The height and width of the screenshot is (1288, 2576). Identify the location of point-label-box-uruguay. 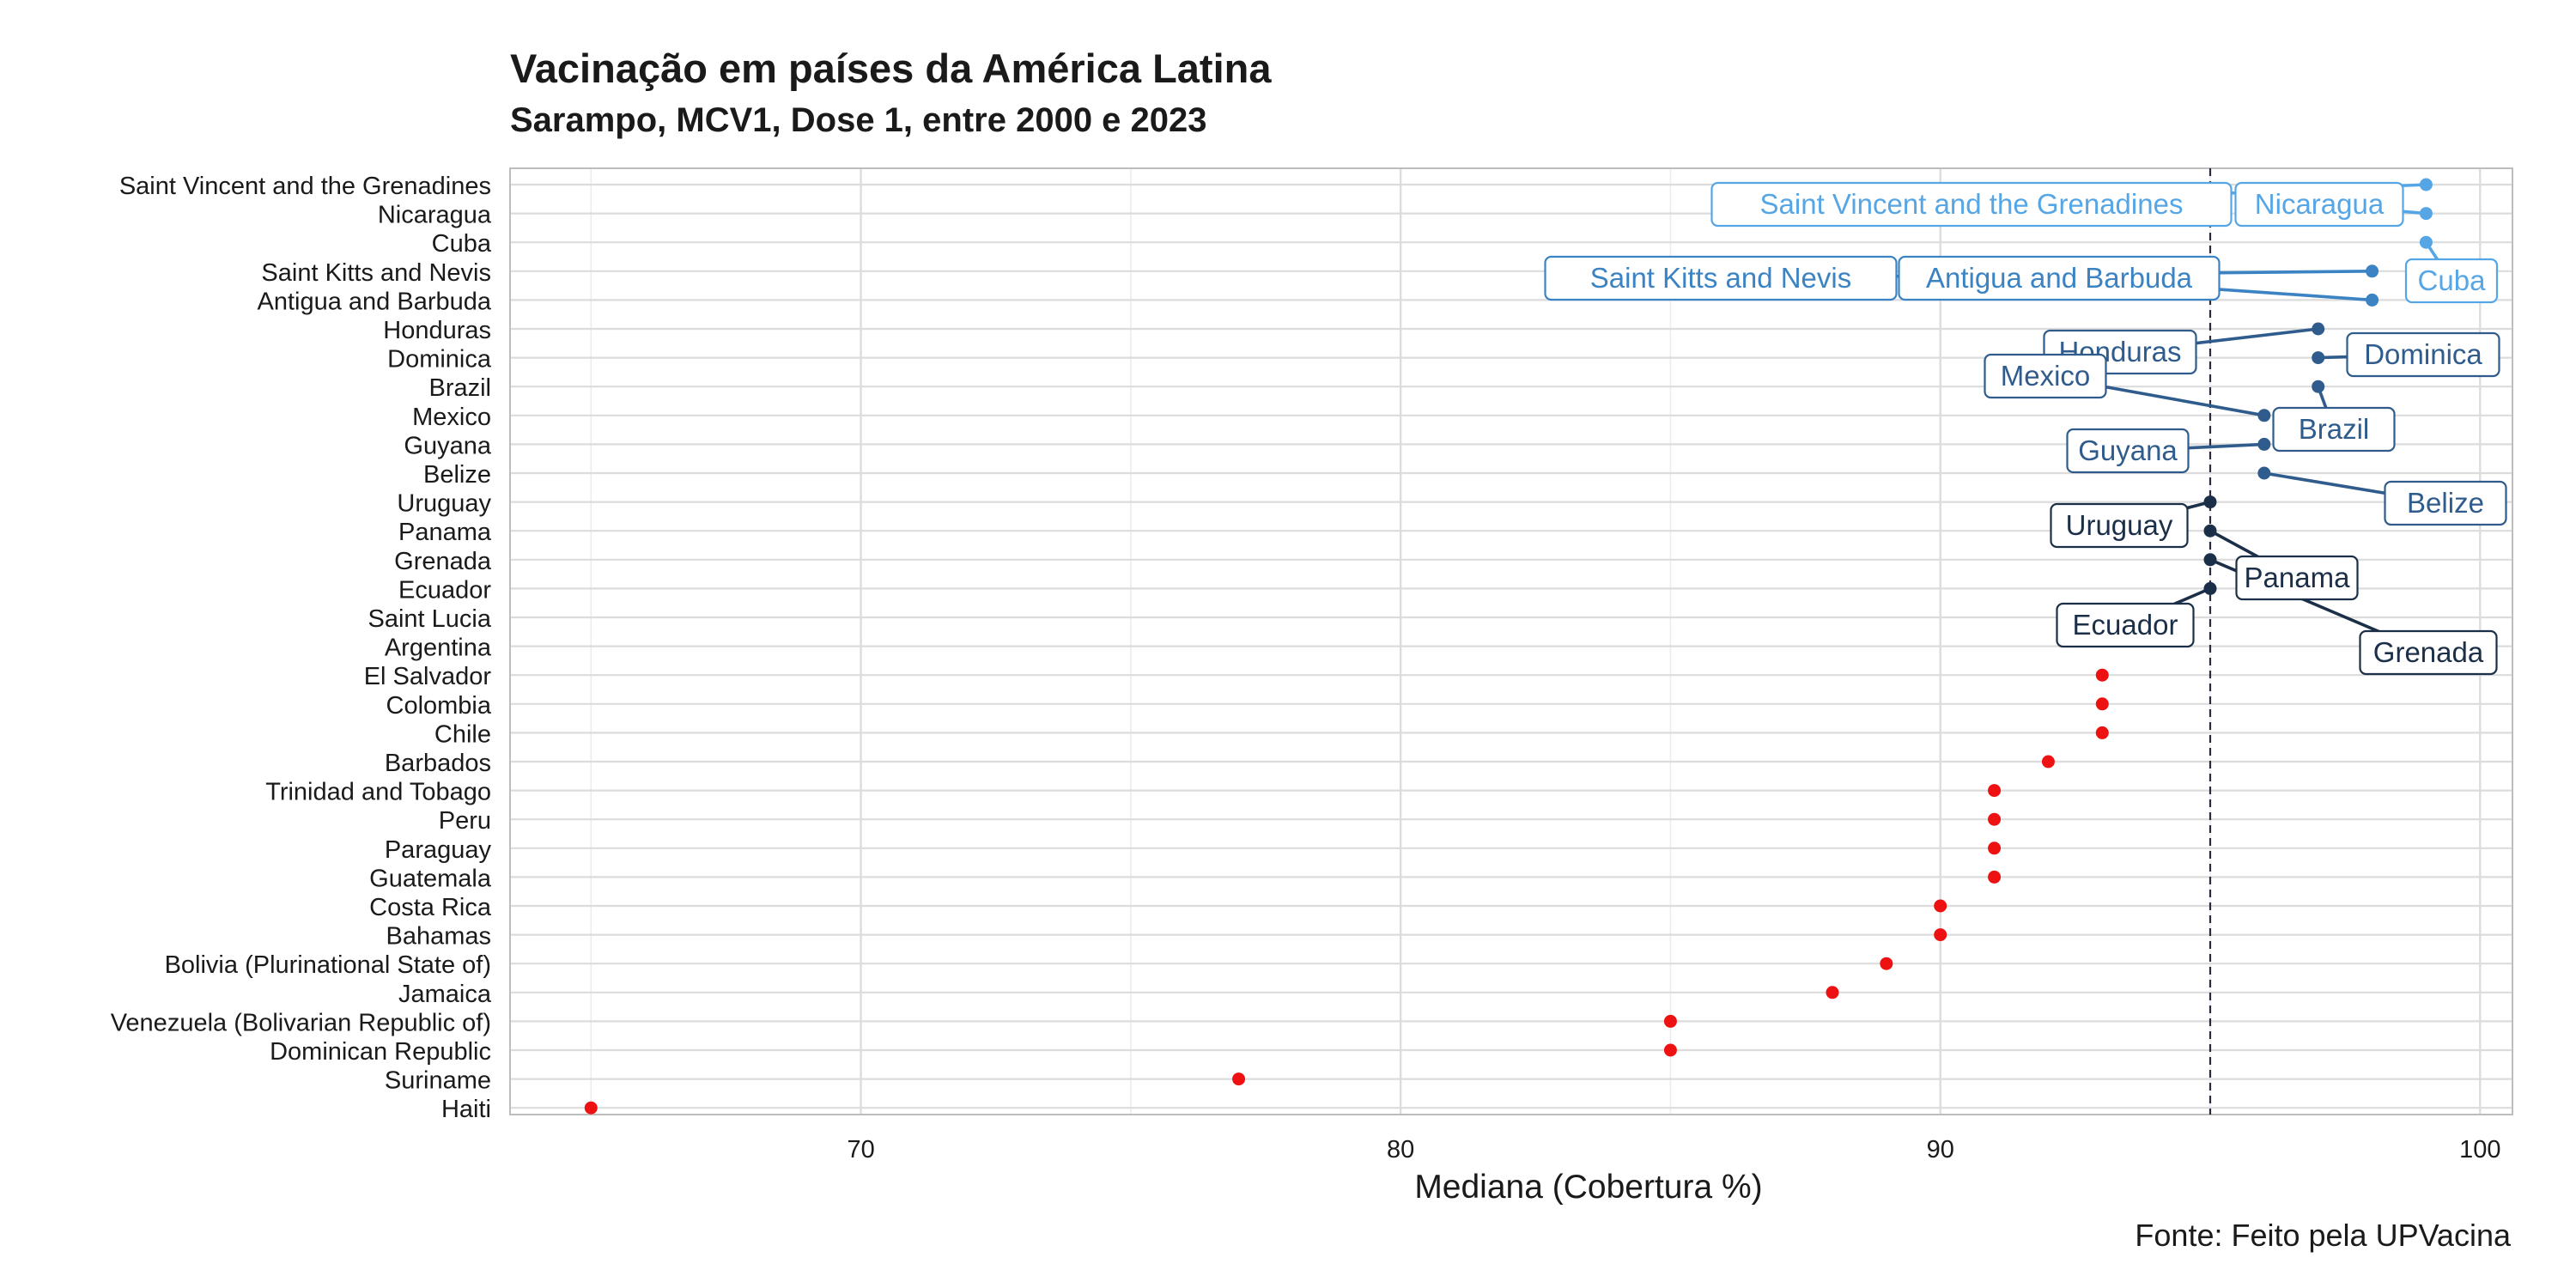
(2119, 525).